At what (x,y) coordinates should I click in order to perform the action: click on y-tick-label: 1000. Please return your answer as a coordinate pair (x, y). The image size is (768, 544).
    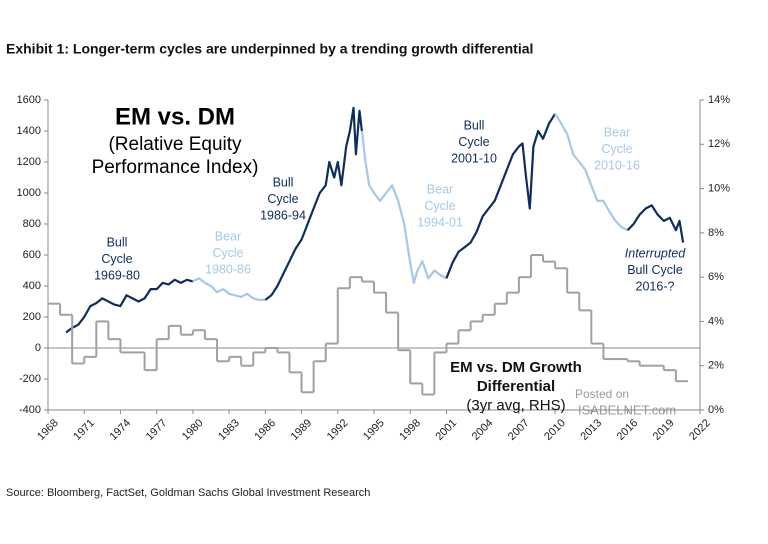
    Looking at the image, I should click on (29, 193).